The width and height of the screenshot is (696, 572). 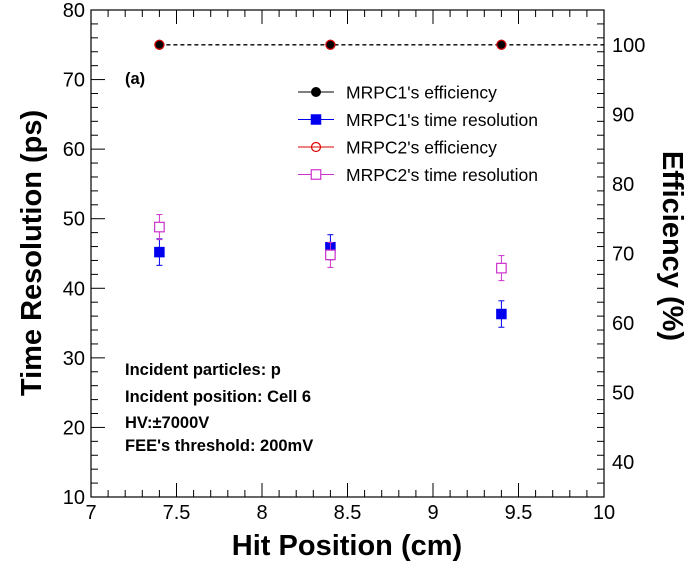 What do you see at coordinates (623, 324) in the screenshot?
I see `right-y-tick-label: 60` at bounding box center [623, 324].